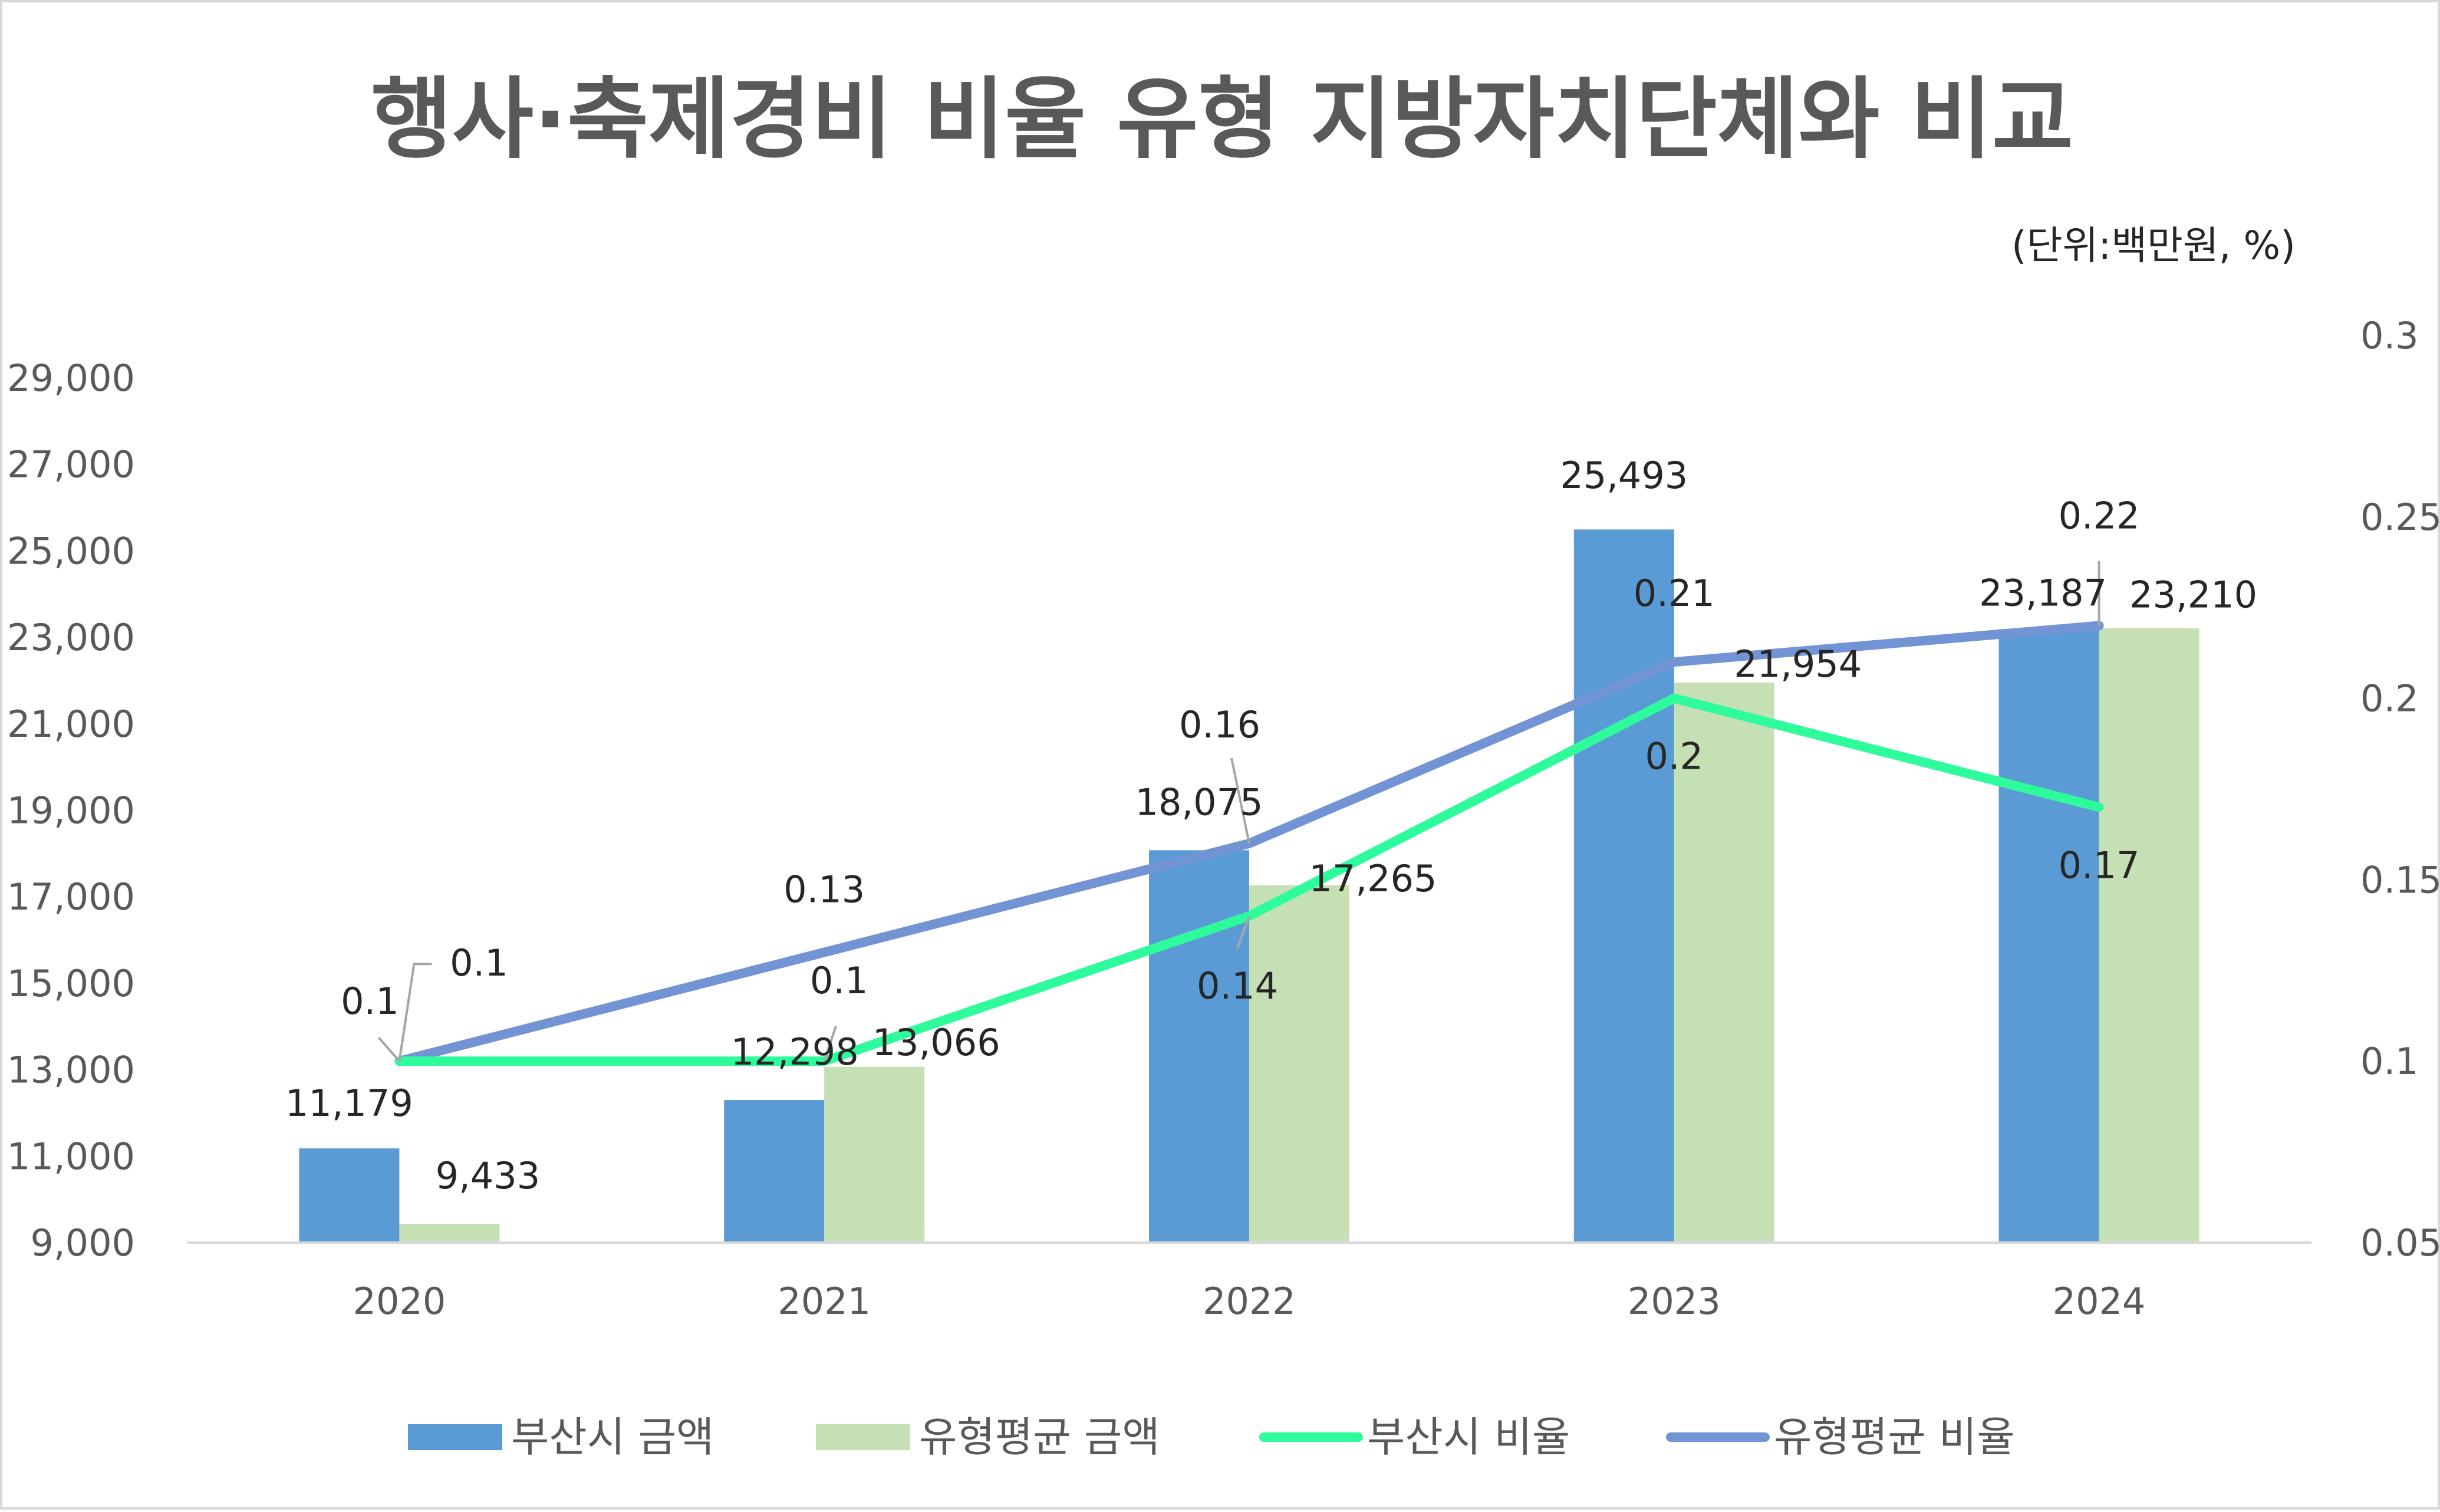 The height and width of the screenshot is (1512, 2440). What do you see at coordinates (71, 550) in the screenshot?
I see `left-tick-label: 25,000` at bounding box center [71, 550].